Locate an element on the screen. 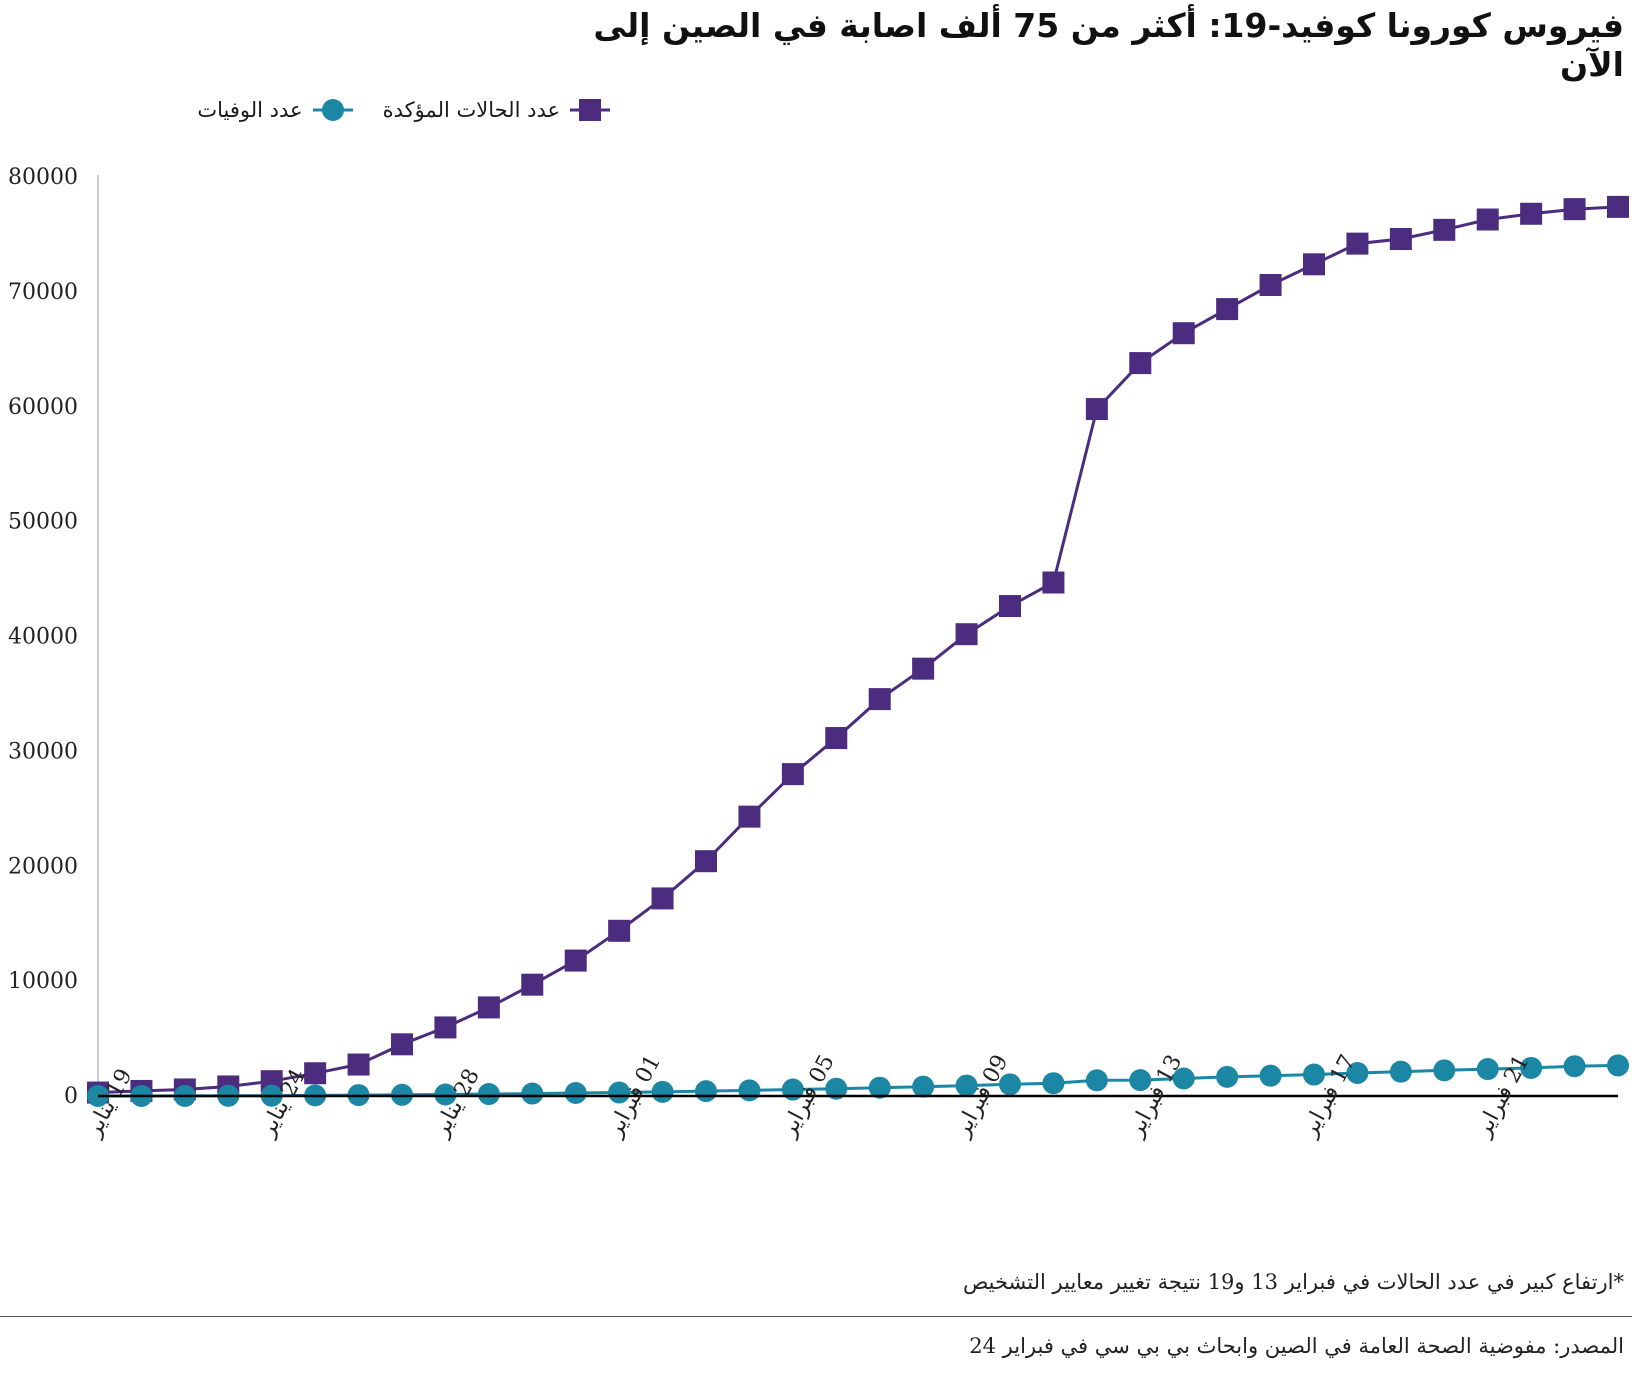  legend-swatch-confirmed is located at coordinates (590, 110).